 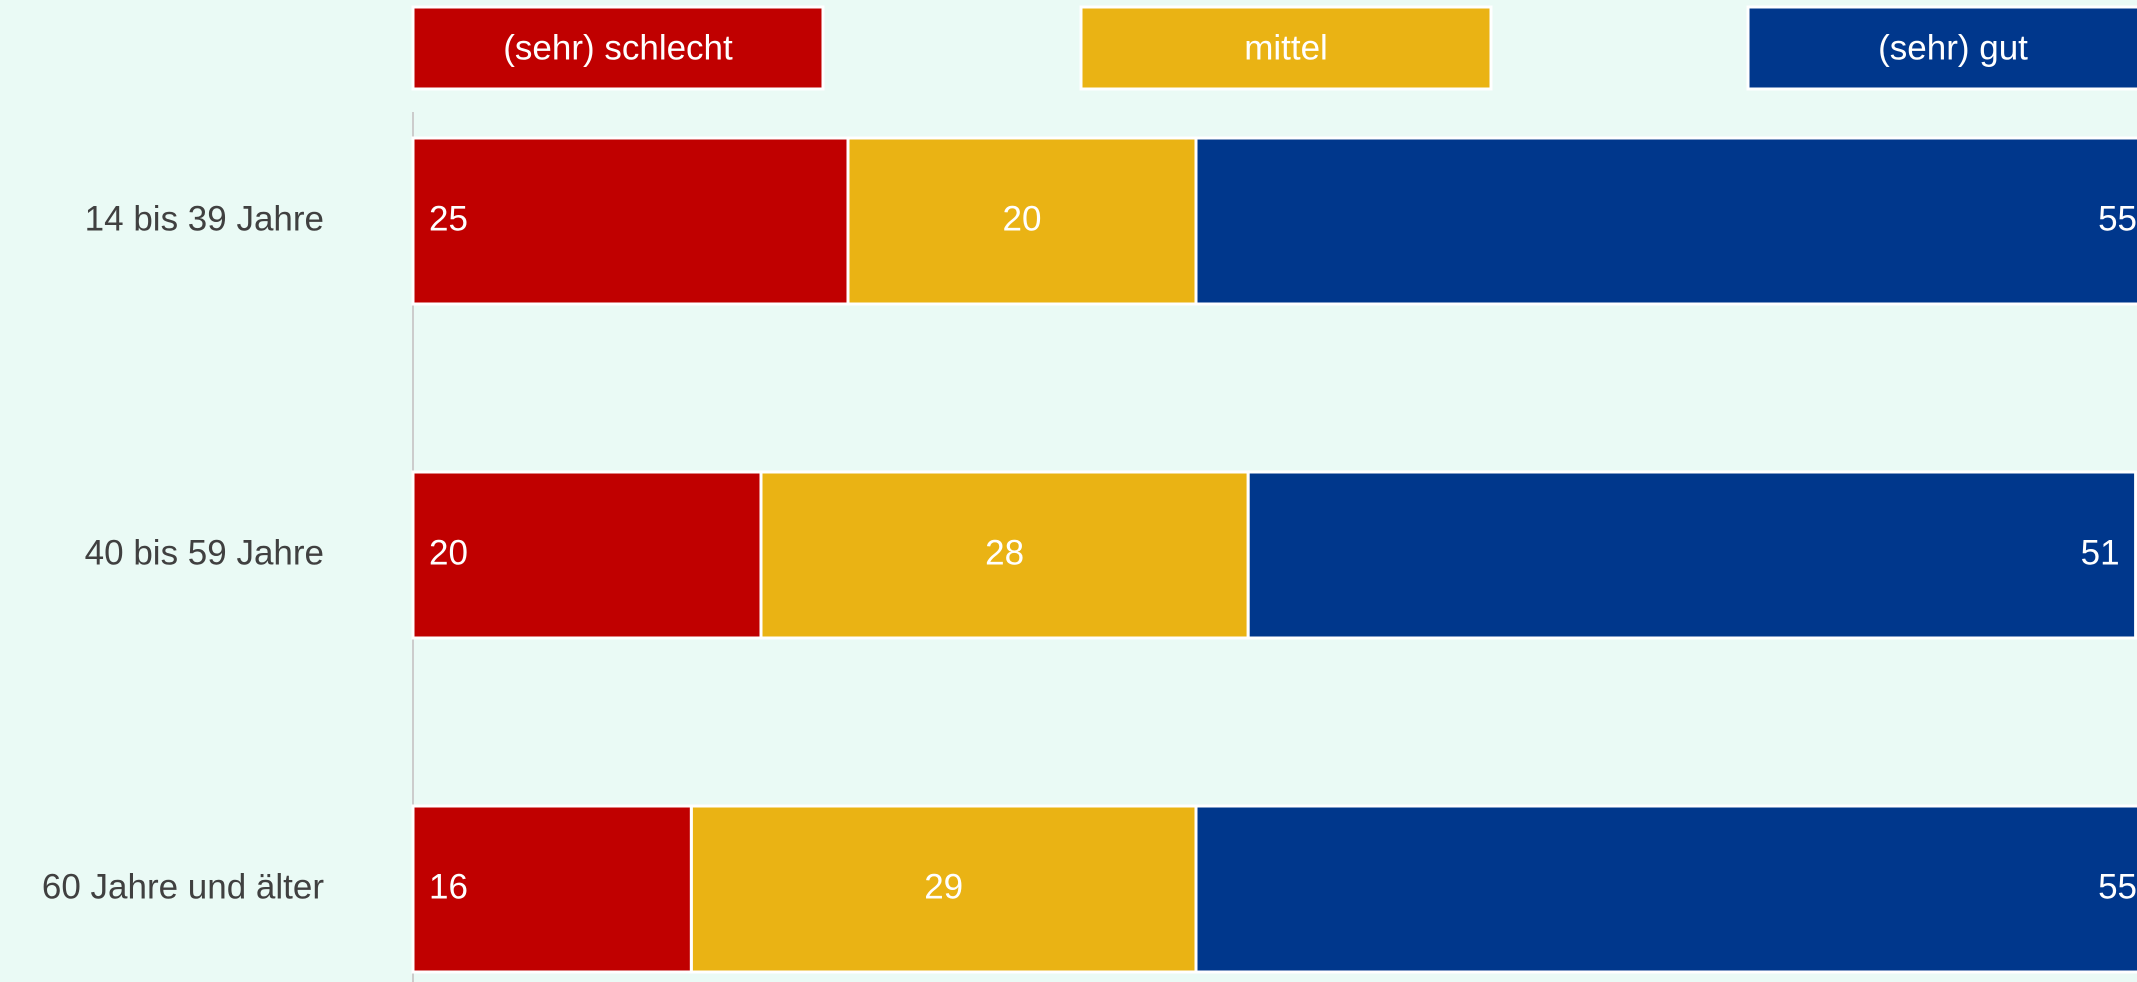 I want to click on data-label: 29, so click(x=943, y=886).